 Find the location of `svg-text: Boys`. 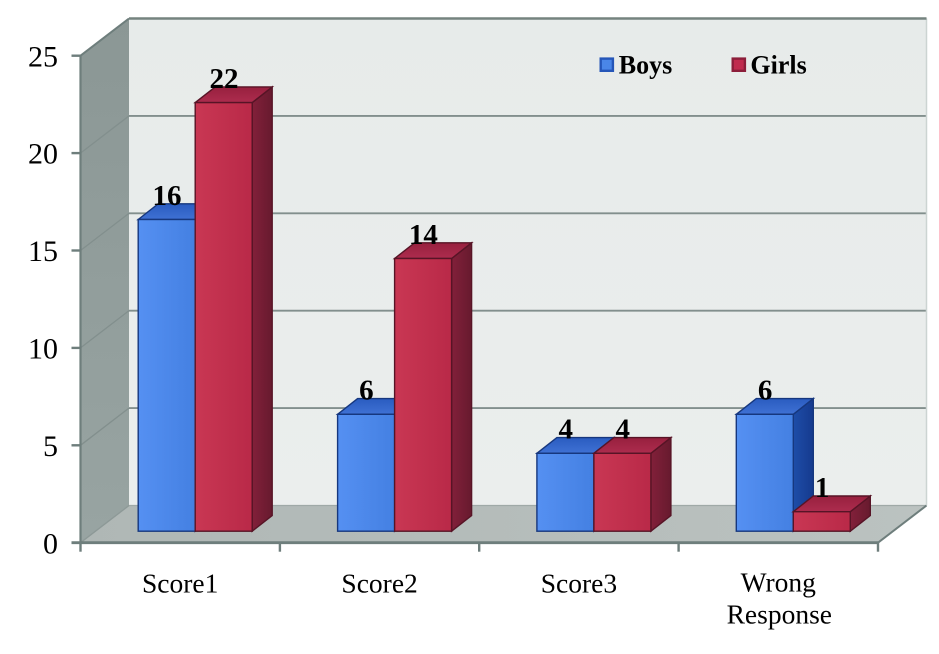

svg-text: Boys is located at coordinates (645, 65).